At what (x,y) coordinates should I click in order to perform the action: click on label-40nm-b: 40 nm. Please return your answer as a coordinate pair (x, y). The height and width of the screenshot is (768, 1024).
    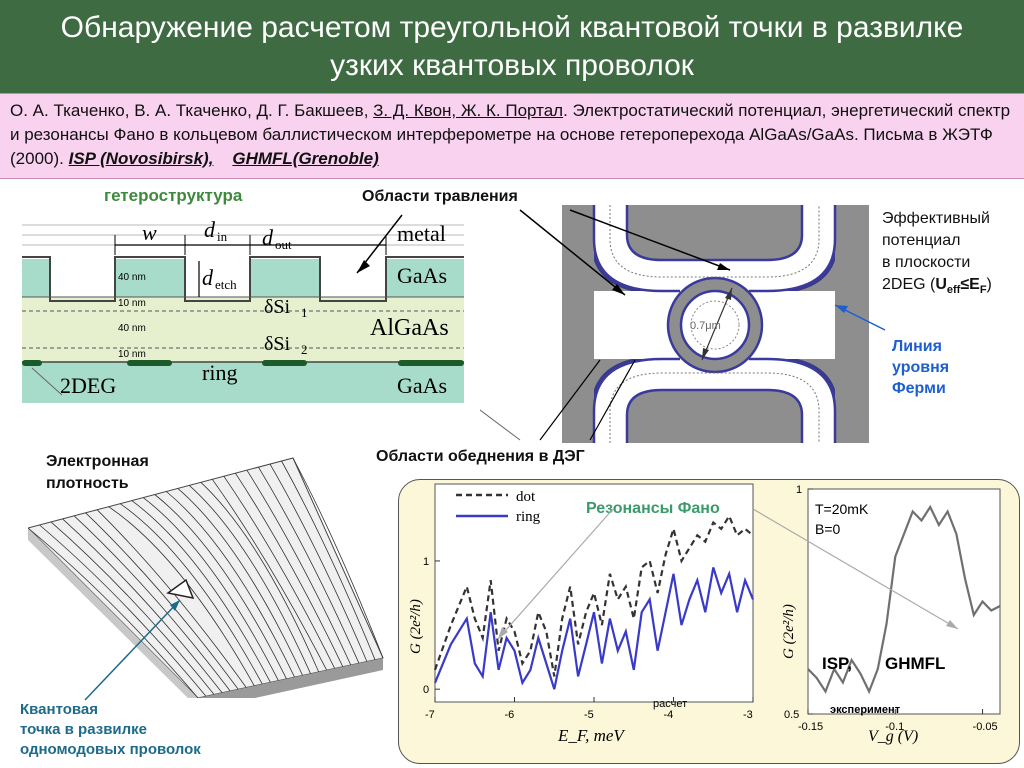
    Looking at the image, I should click on (132, 328).